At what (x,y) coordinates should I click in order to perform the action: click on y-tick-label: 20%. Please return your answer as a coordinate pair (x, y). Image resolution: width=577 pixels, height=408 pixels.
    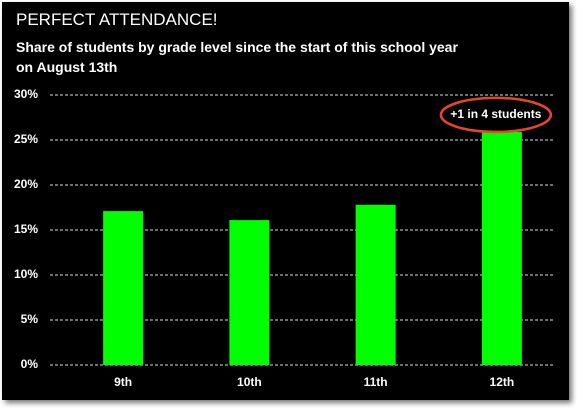
    Looking at the image, I should click on (26, 184).